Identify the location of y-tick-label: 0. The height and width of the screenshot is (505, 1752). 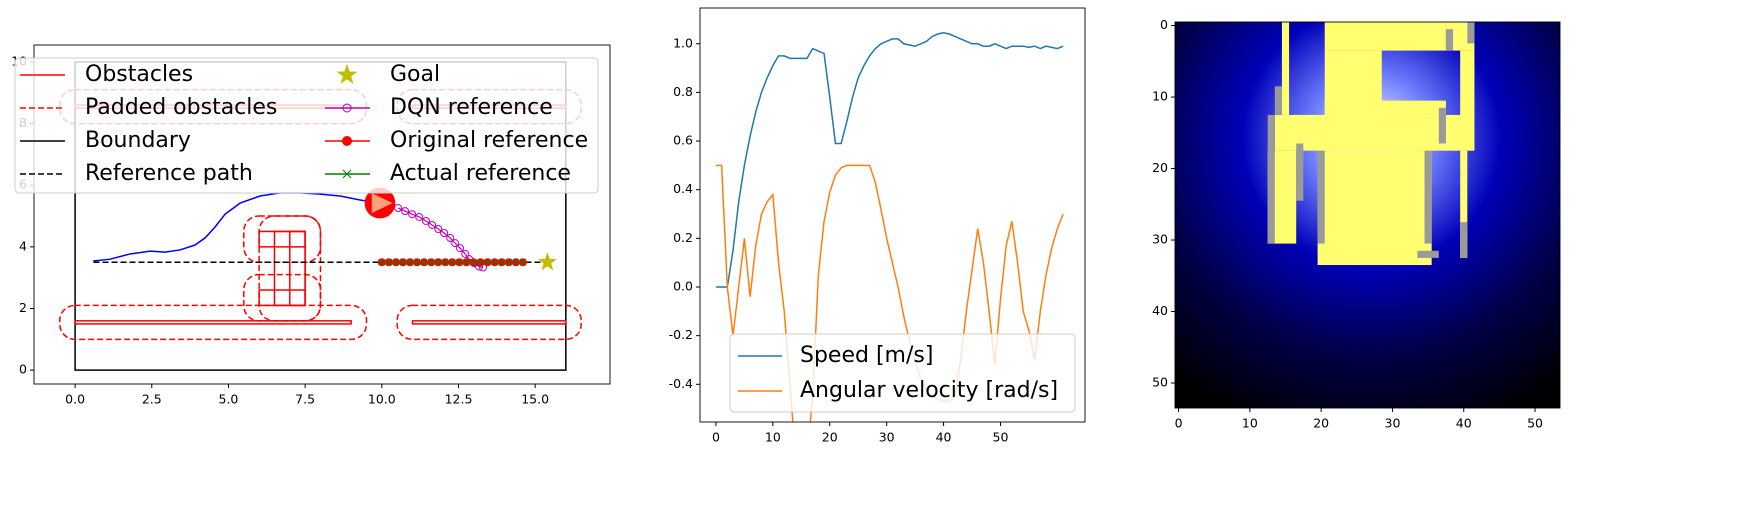
(23, 369).